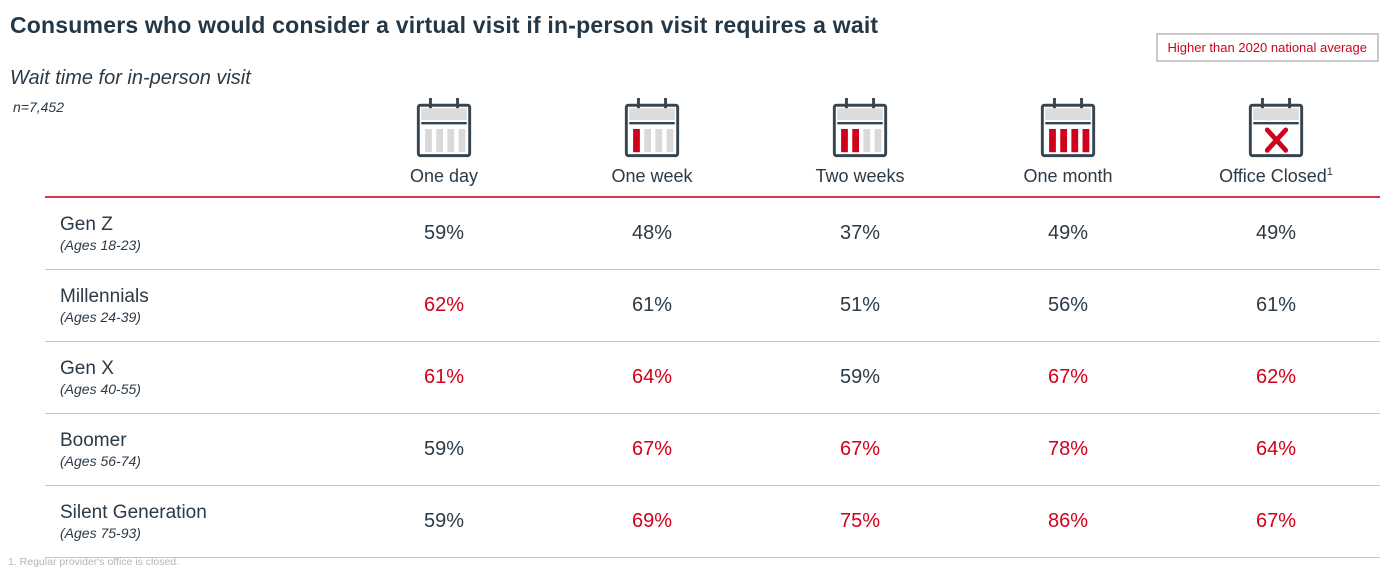  What do you see at coordinates (712, 450) in the screenshot?
I see `table-row-boomer: Boomer (Ages 56-74) 59% 67% 67% 78% 64%` at bounding box center [712, 450].